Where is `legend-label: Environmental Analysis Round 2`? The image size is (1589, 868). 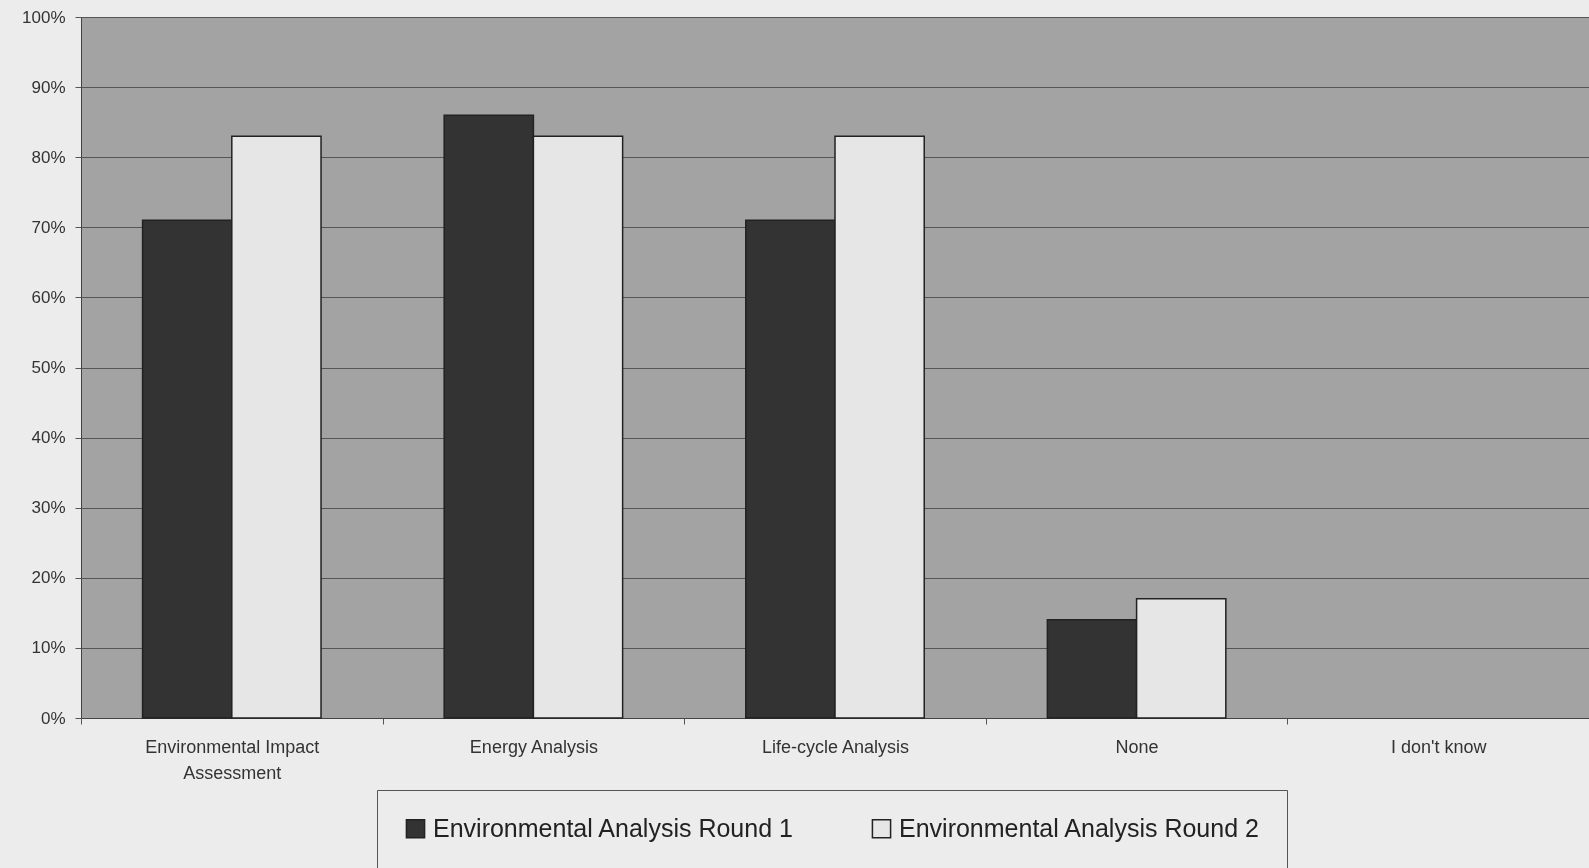
legend-label: Environmental Analysis Round 2 is located at coordinates (1079, 827).